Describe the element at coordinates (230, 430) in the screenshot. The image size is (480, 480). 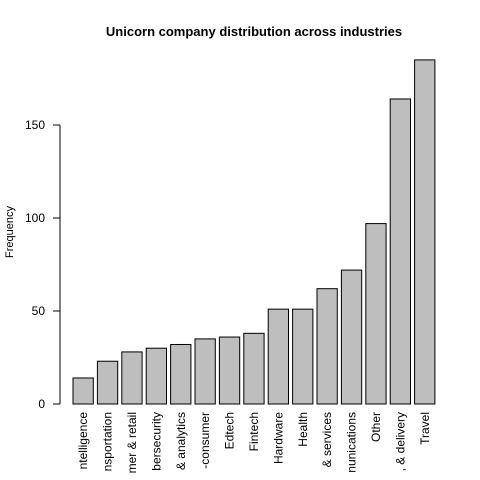
I see `x-tick-label: Edtech` at that location.